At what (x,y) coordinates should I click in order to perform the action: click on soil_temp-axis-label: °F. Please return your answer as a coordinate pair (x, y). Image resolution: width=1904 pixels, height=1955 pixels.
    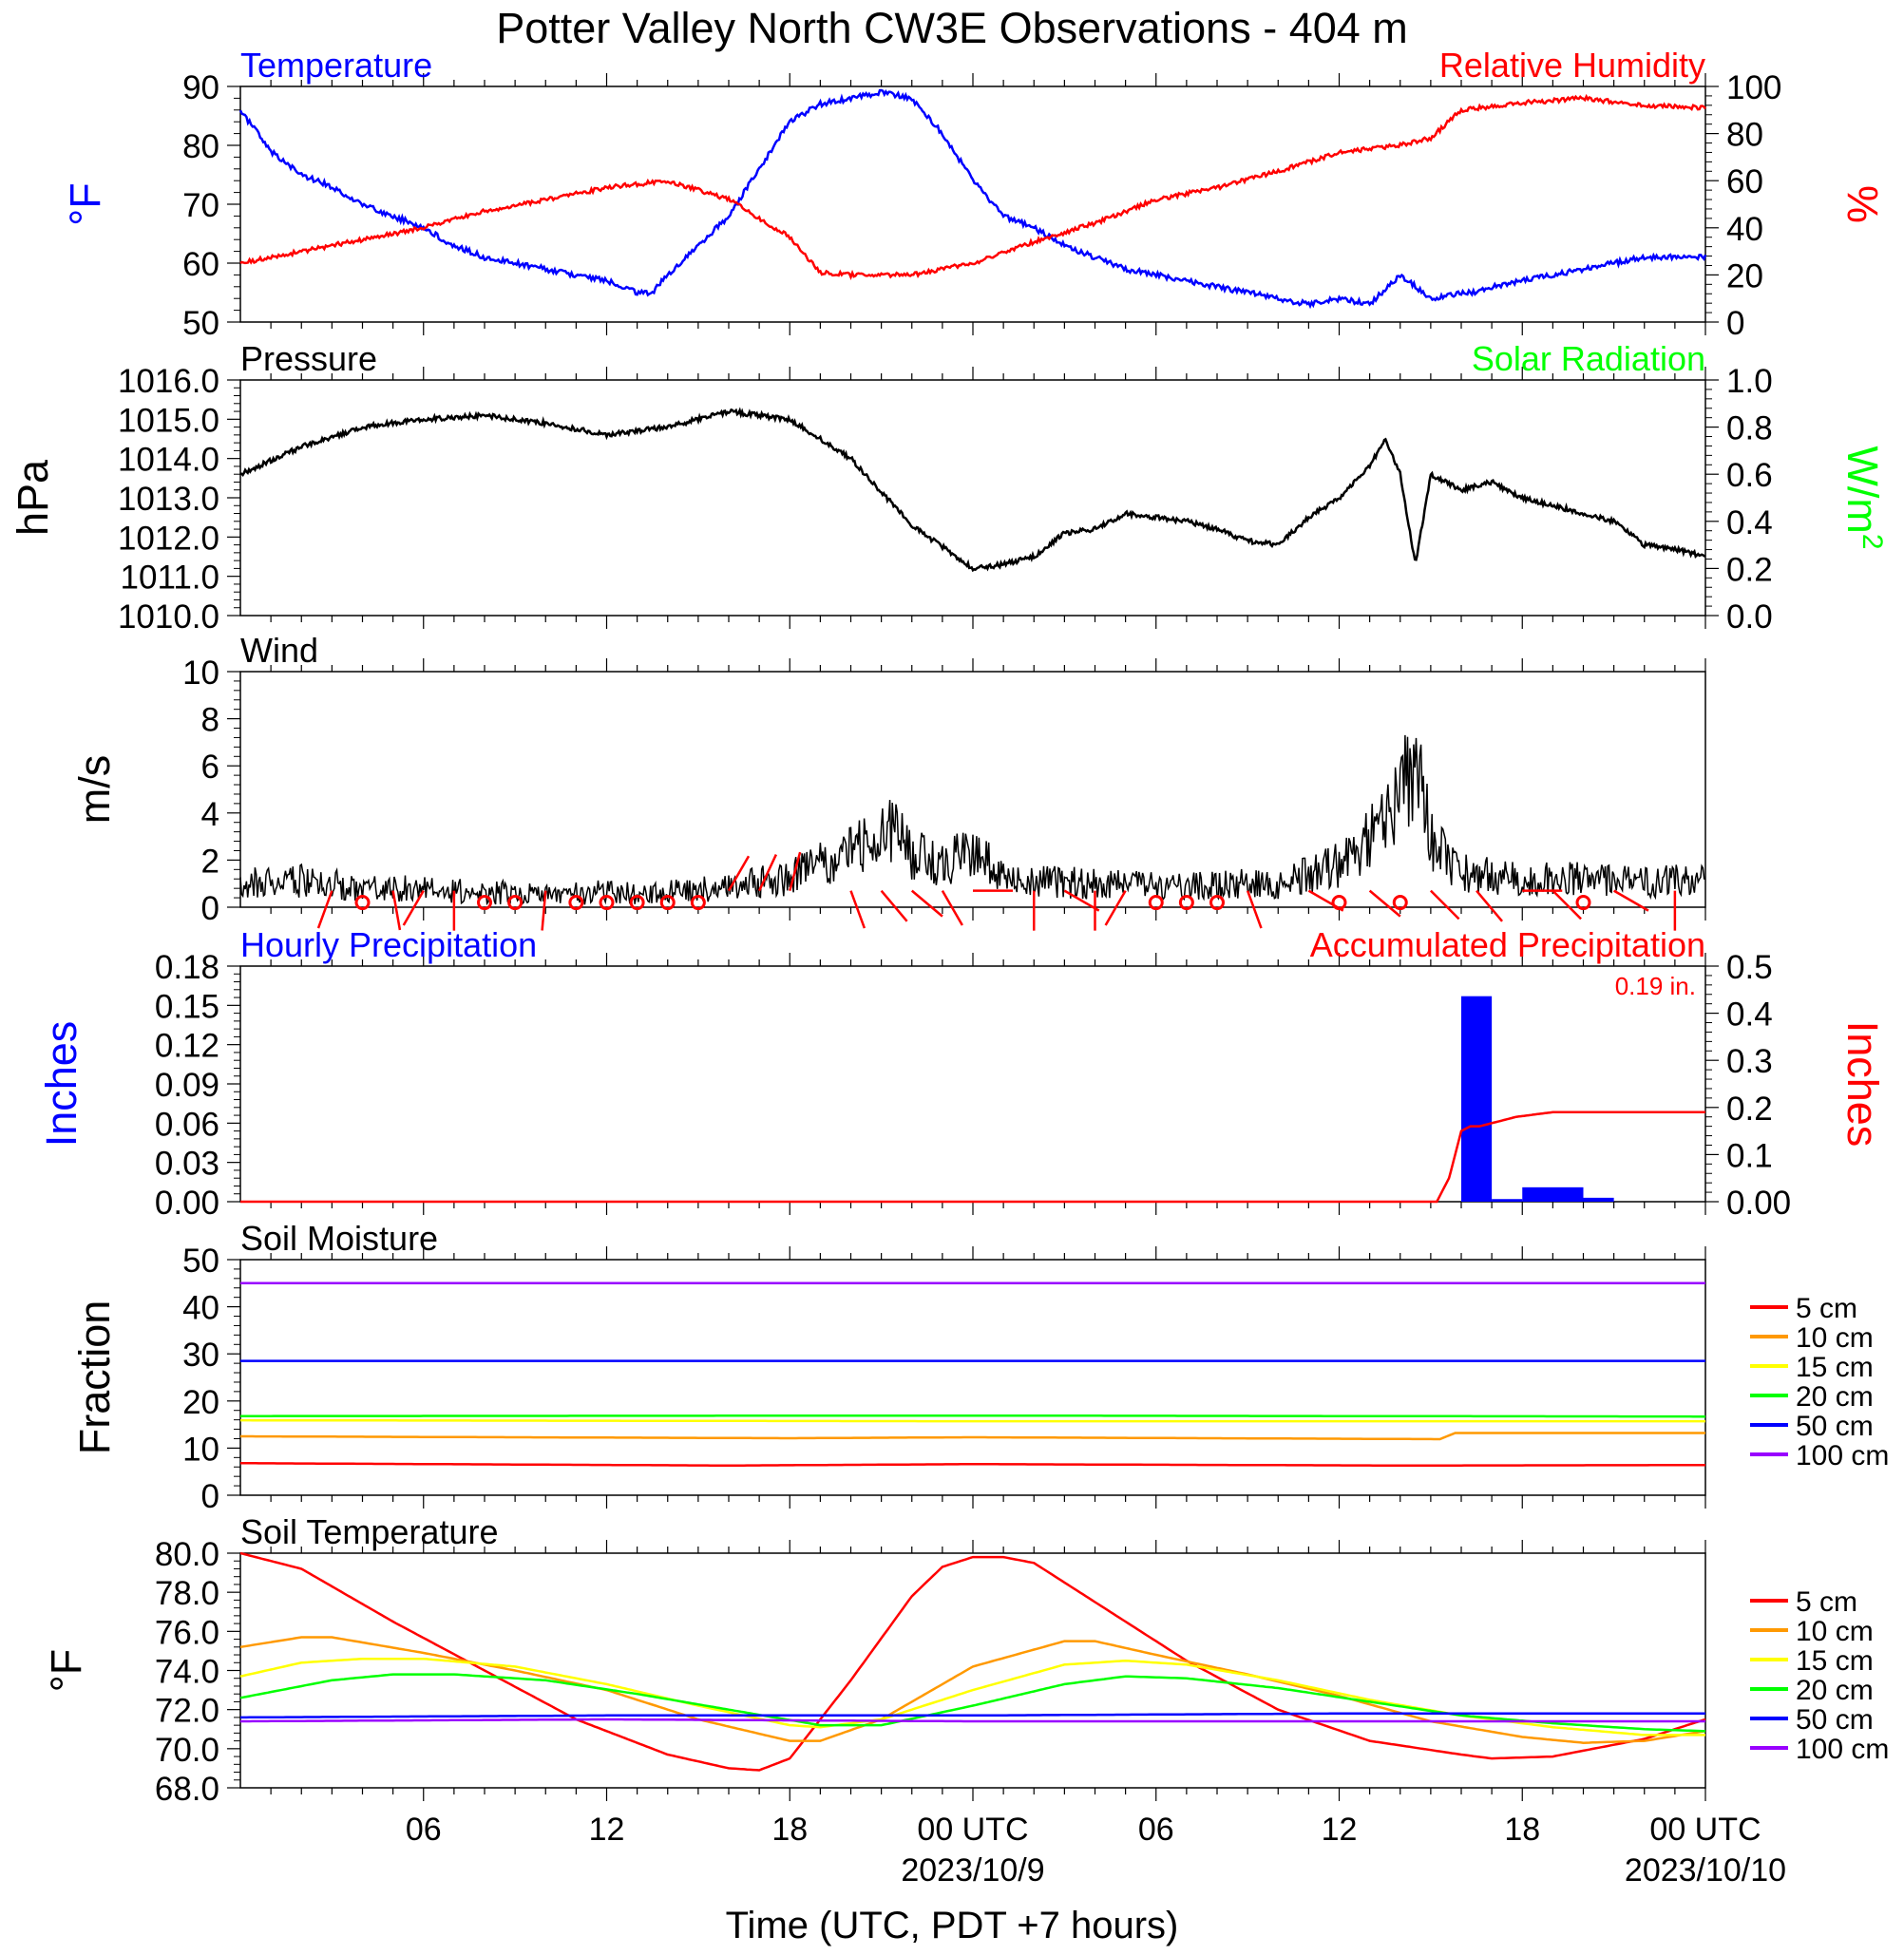
    Looking at the image, I should click on (66, 1670).